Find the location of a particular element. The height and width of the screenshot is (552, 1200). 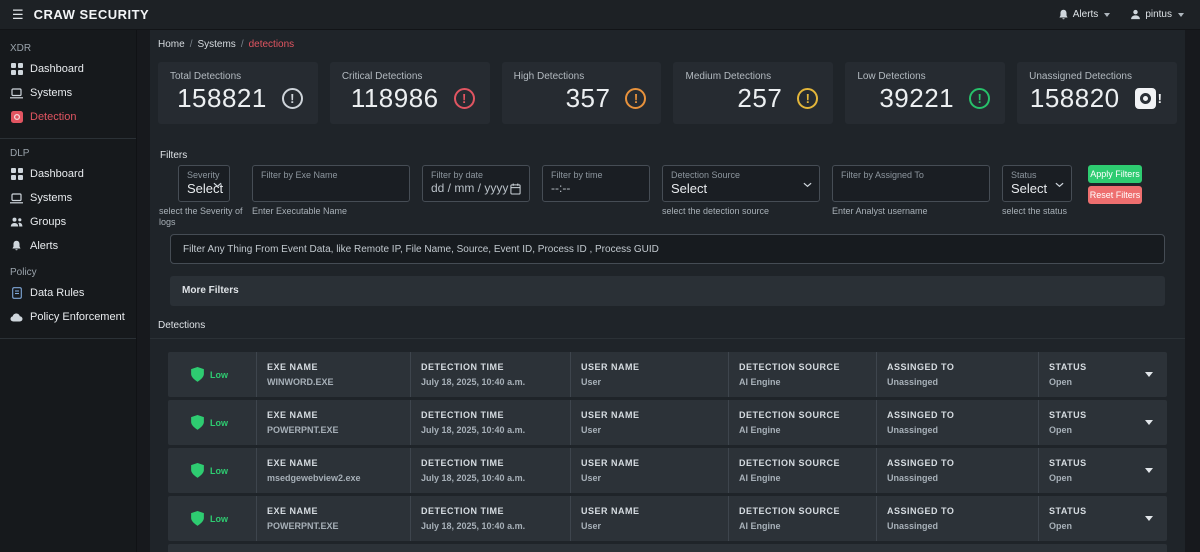

more-filters-toggle: More Filters is located at coordinates (667, 291).